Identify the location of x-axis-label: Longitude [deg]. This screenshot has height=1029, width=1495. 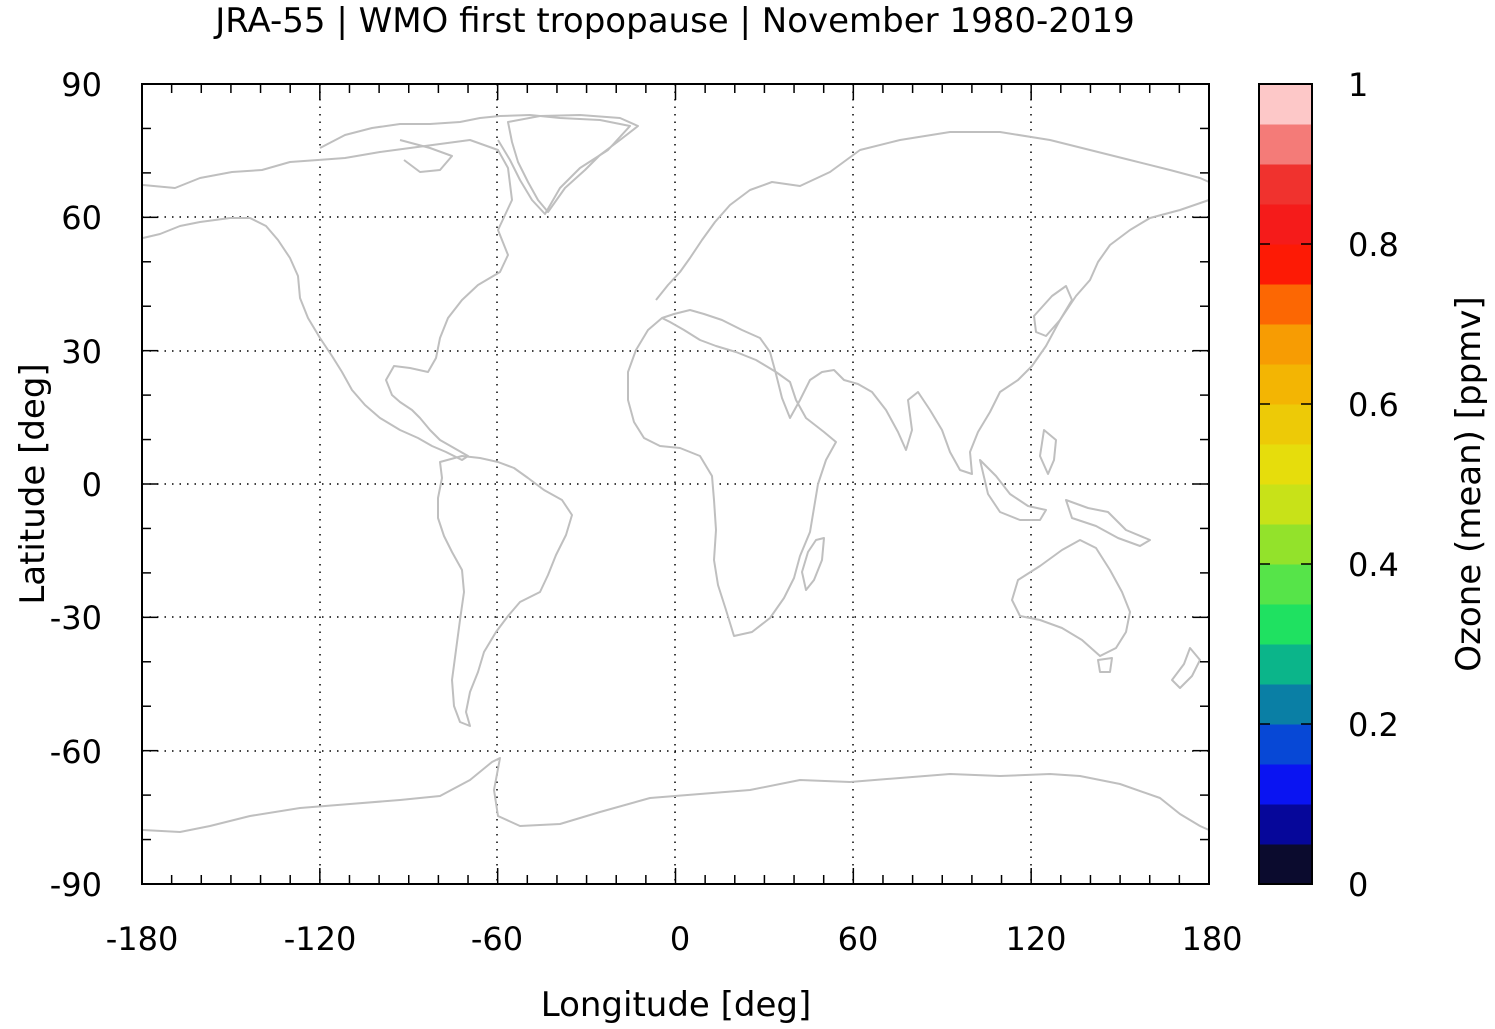
(676, 1005).